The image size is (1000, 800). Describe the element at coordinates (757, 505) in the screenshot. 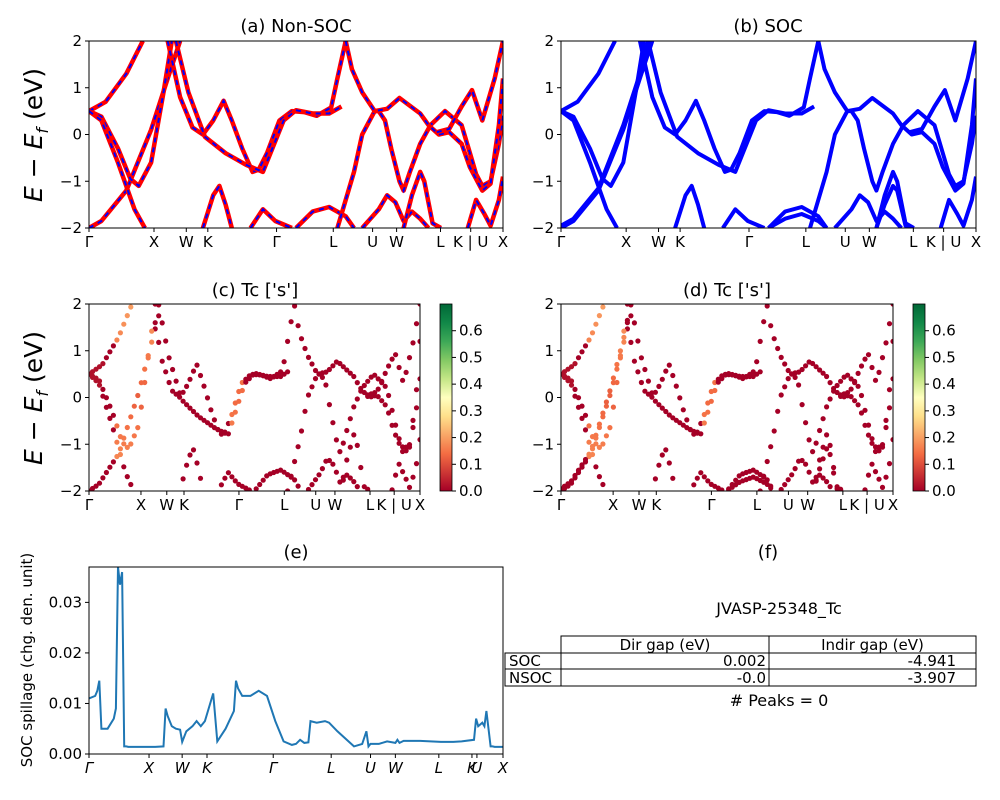

I see `panel-d-xtick-label: L` at that location.